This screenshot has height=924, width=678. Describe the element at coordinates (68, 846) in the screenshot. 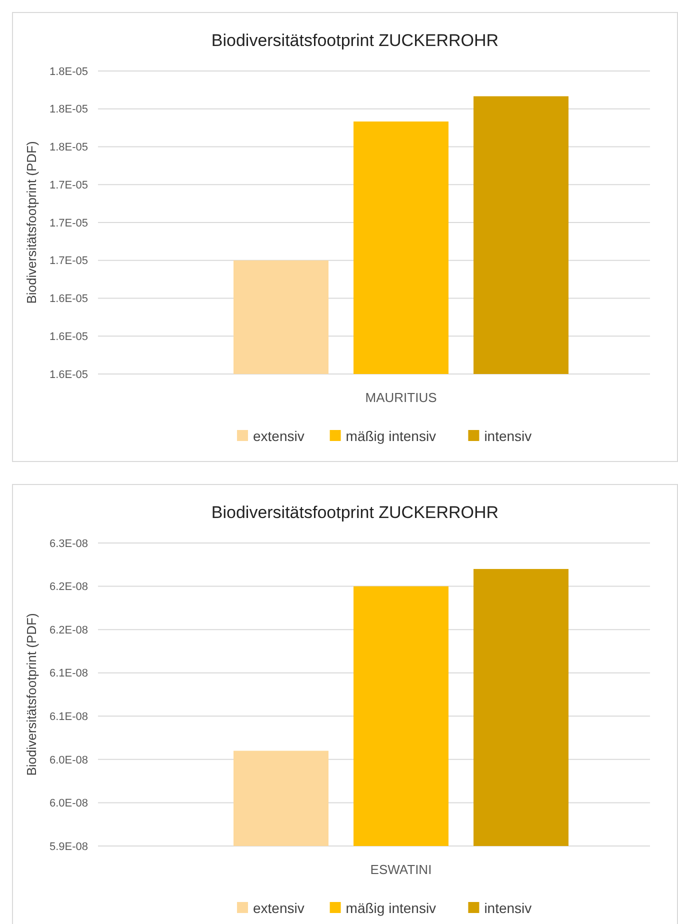

I see `y-tick-label: 5.9E-08` at that location.